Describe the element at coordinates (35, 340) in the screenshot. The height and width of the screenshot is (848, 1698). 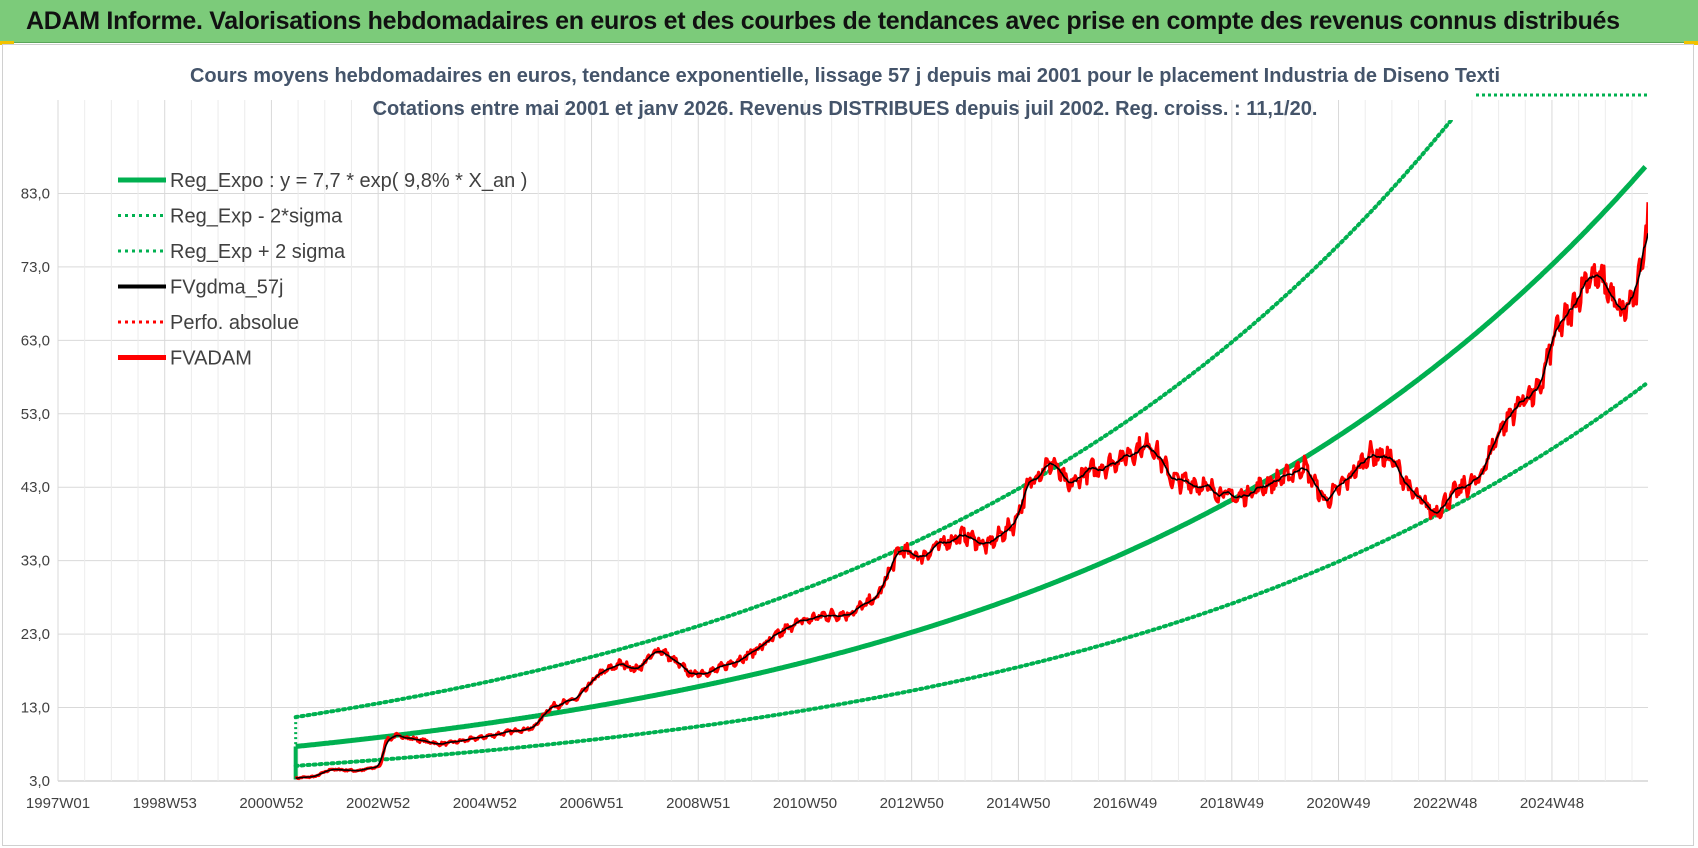
I see `y-tick-label: 63,0` at that location.